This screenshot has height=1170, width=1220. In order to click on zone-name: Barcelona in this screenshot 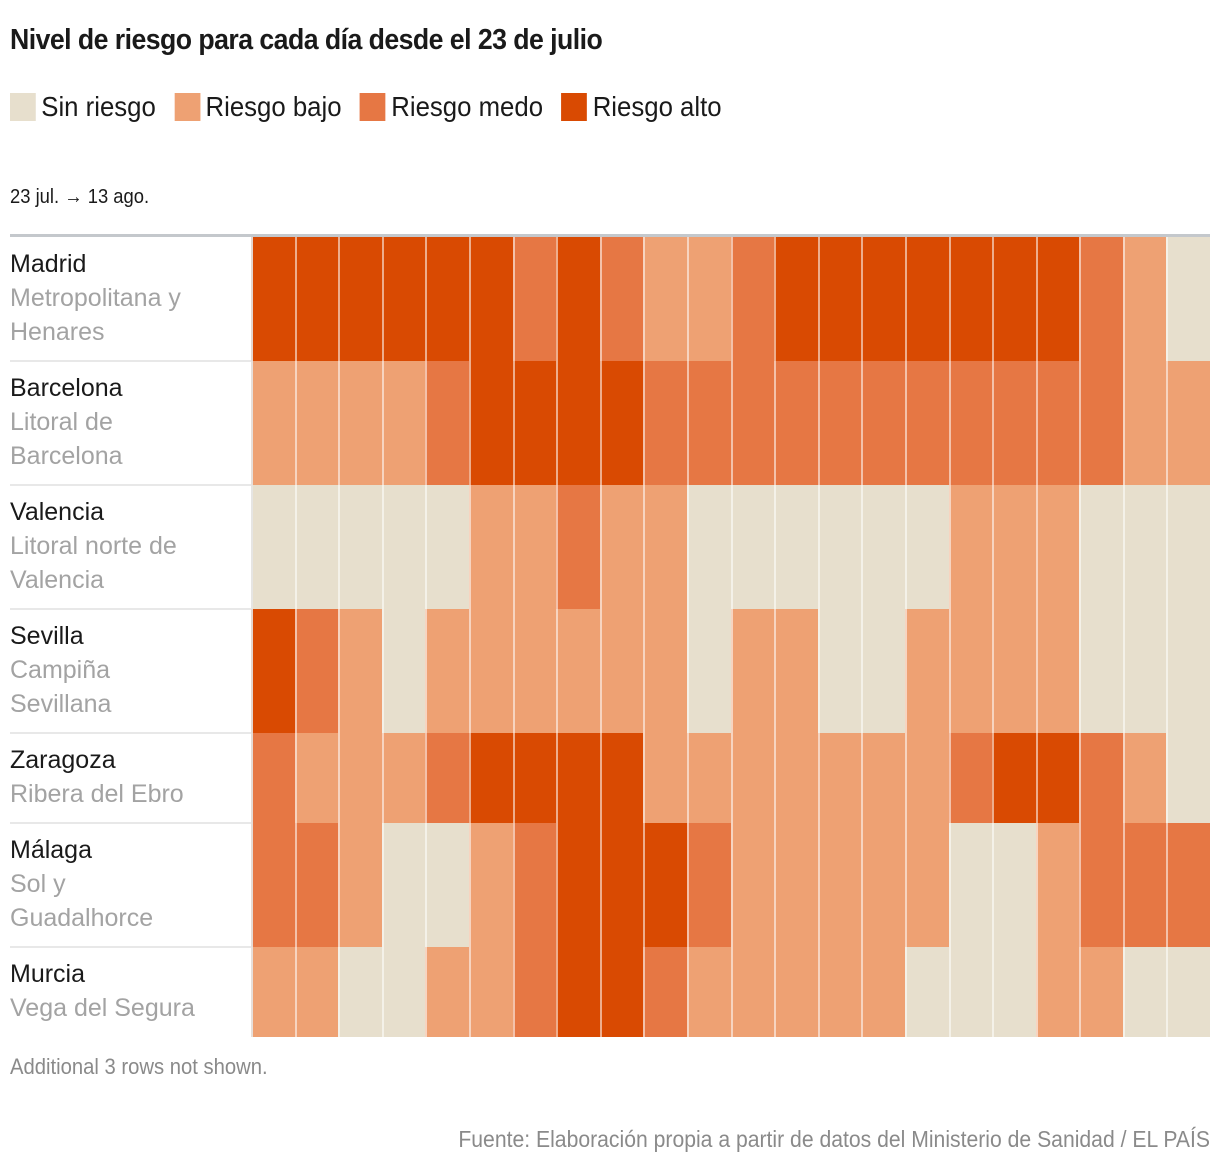, I will do `click(66, 456)`.